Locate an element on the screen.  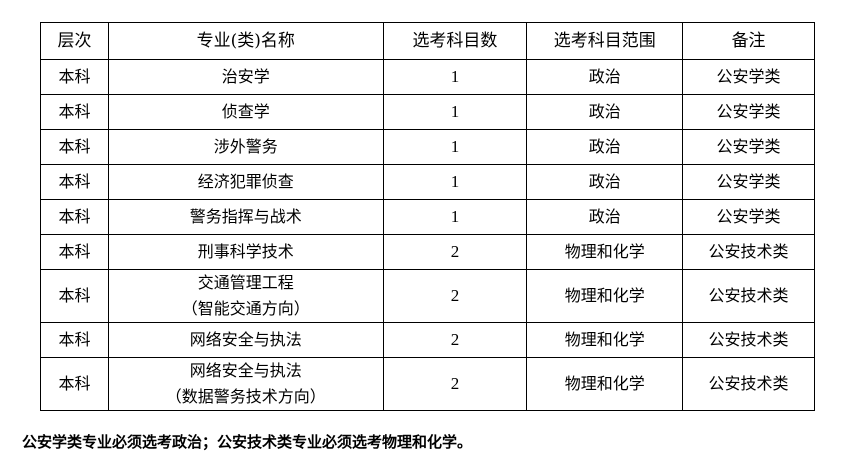
table-row: 本科 刑事科学技术 2 物理和化学 公安技术类 is located at coordinates (427, 252).